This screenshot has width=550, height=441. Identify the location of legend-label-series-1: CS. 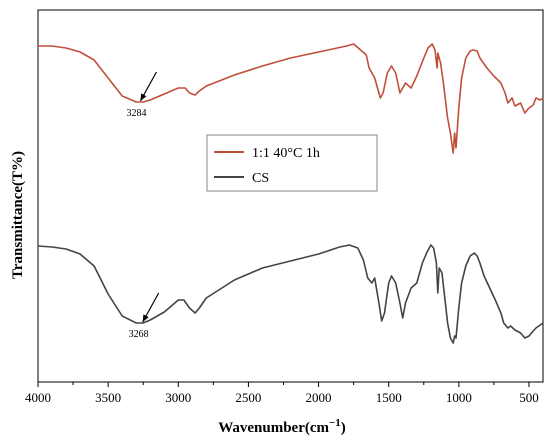
(260, 178).